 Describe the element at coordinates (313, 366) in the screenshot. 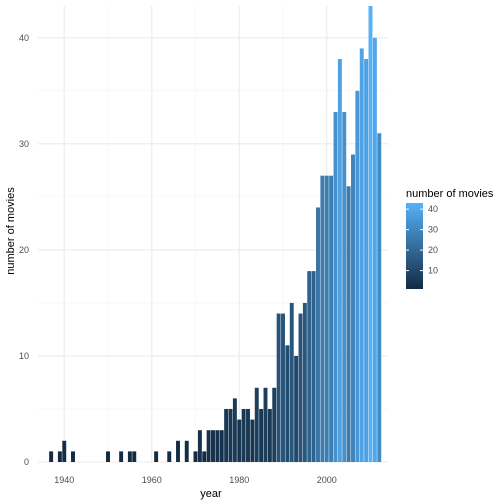

I see `bar-1997` at that location.